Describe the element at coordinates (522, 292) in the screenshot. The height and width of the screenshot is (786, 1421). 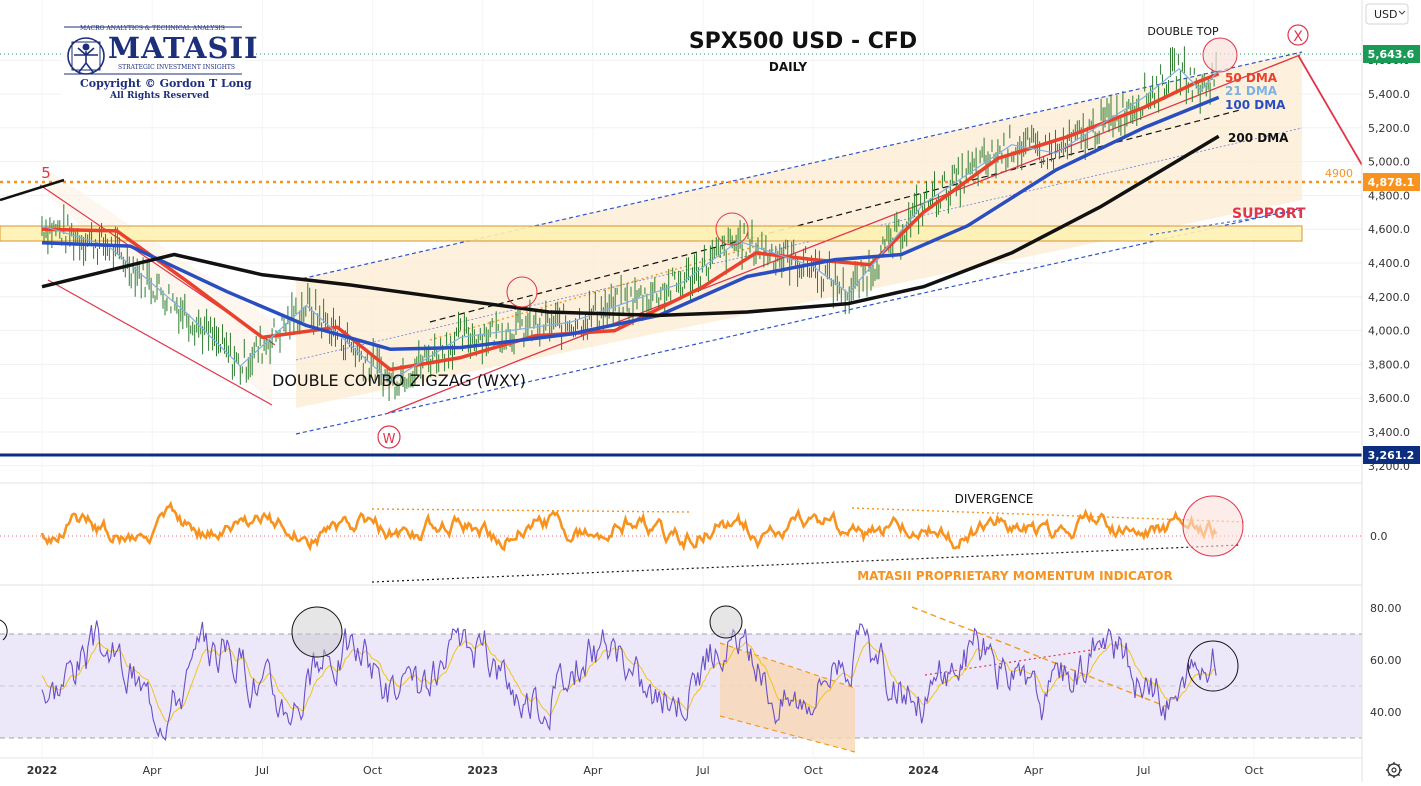
I see `circle-2022-peak` at that location.